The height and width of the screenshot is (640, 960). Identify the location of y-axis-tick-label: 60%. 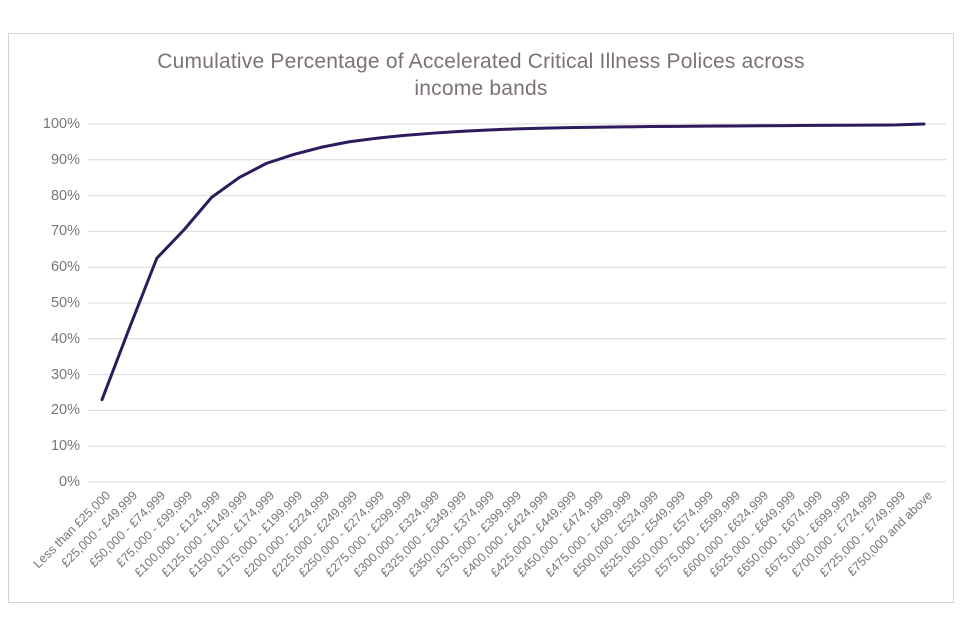
(65, 267).